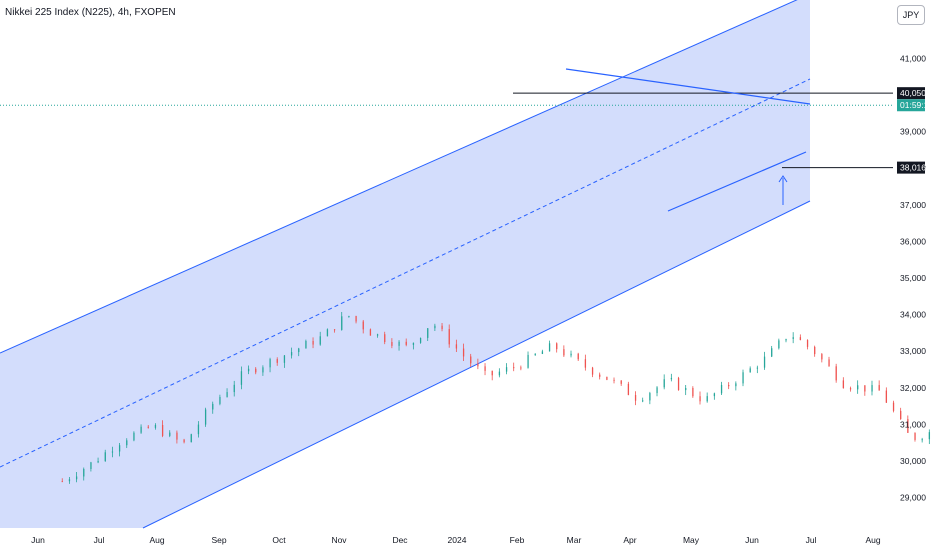  Describe the element at coordinates (90, 12) in the screenshot. I see `chart-title: Nikkei 225 Index (N225), 4h, FXOPEN` at that location.